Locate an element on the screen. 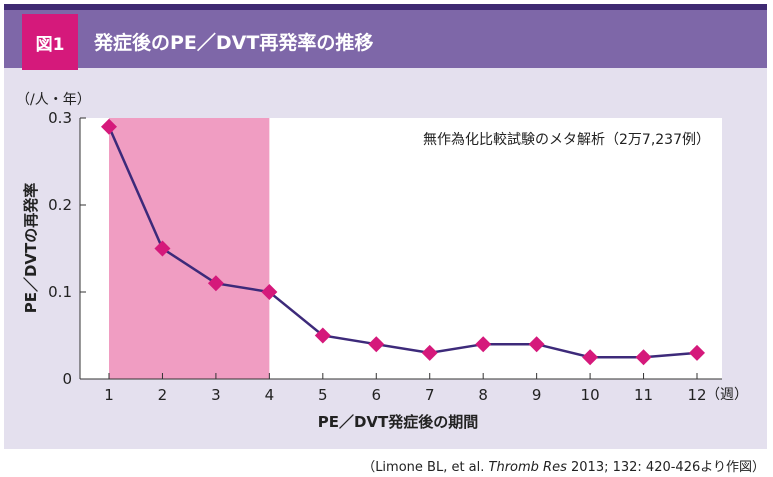 This screenshot has height=477, width=773. x-tick-label: 2 is located at coordinates (163, 395).